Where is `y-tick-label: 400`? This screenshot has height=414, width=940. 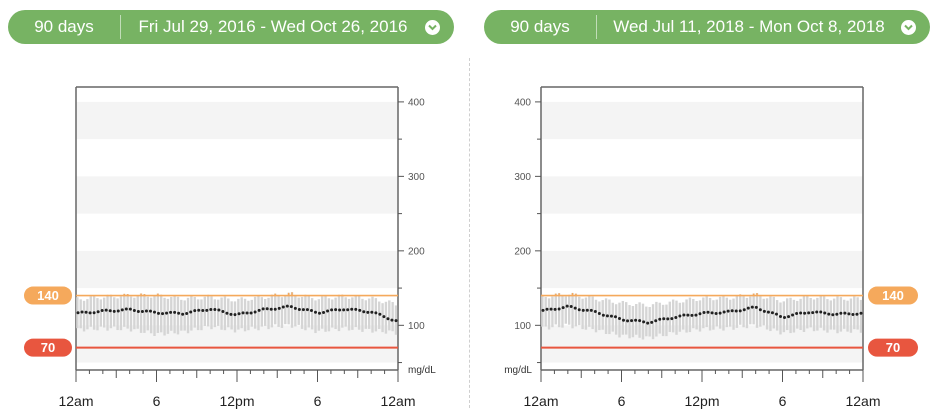 y-tick-label: 400 is located at coordinates (522, 102).